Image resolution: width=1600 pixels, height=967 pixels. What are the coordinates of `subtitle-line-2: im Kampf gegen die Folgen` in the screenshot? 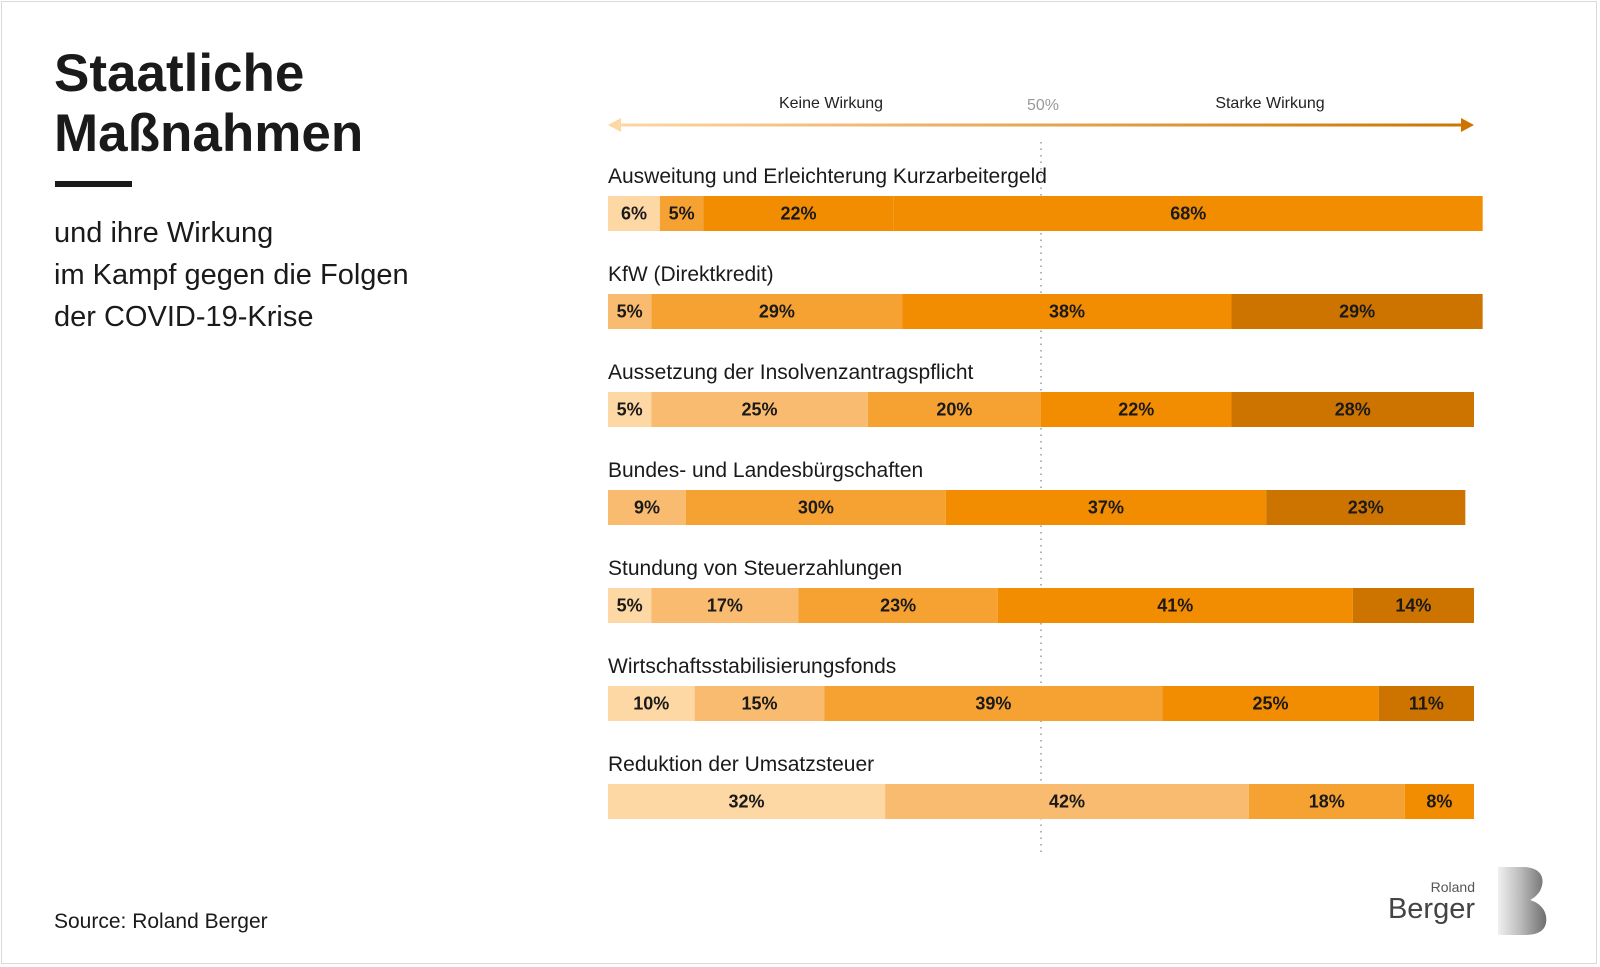 It's located at (231, 275).